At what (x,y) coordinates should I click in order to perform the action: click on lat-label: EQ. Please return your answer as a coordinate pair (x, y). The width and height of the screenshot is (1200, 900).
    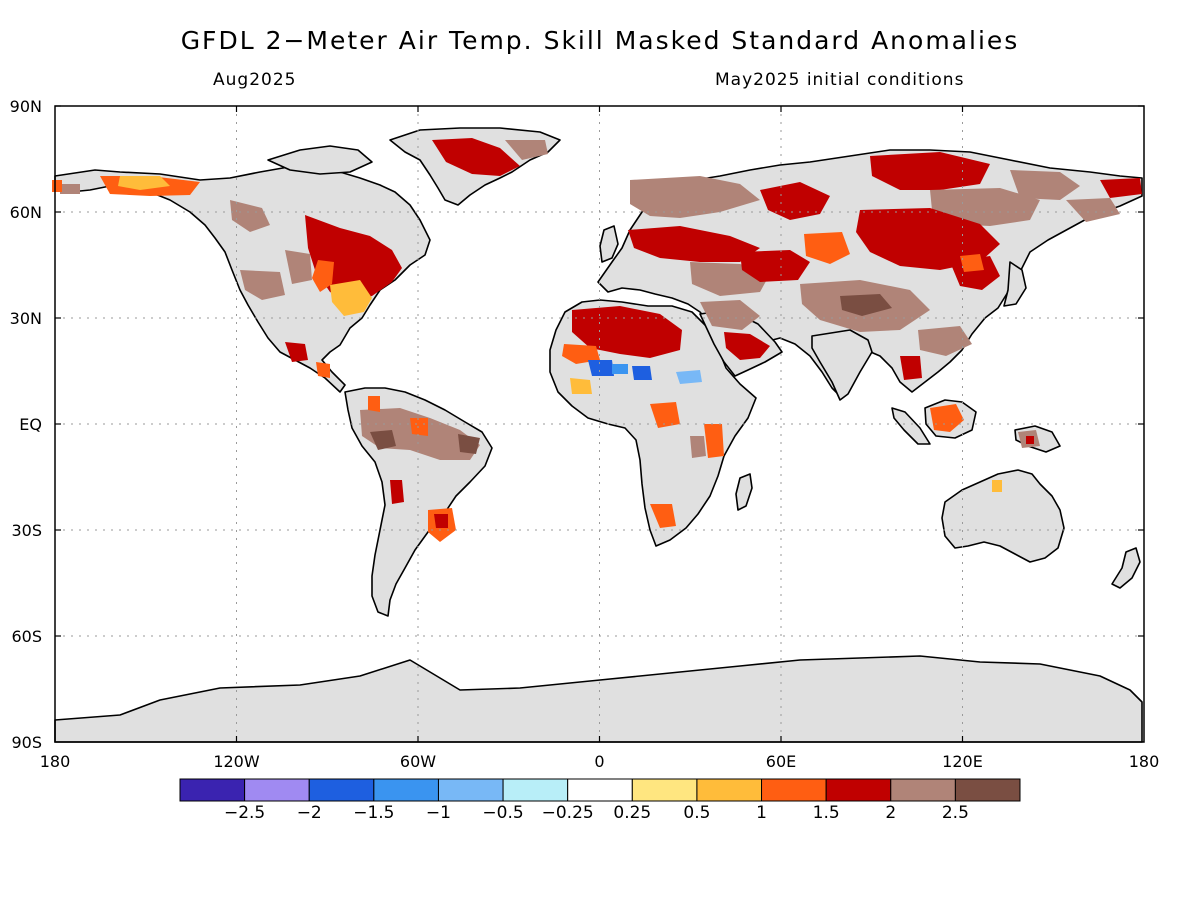
    Looking at the image, I should click on (30, 424).